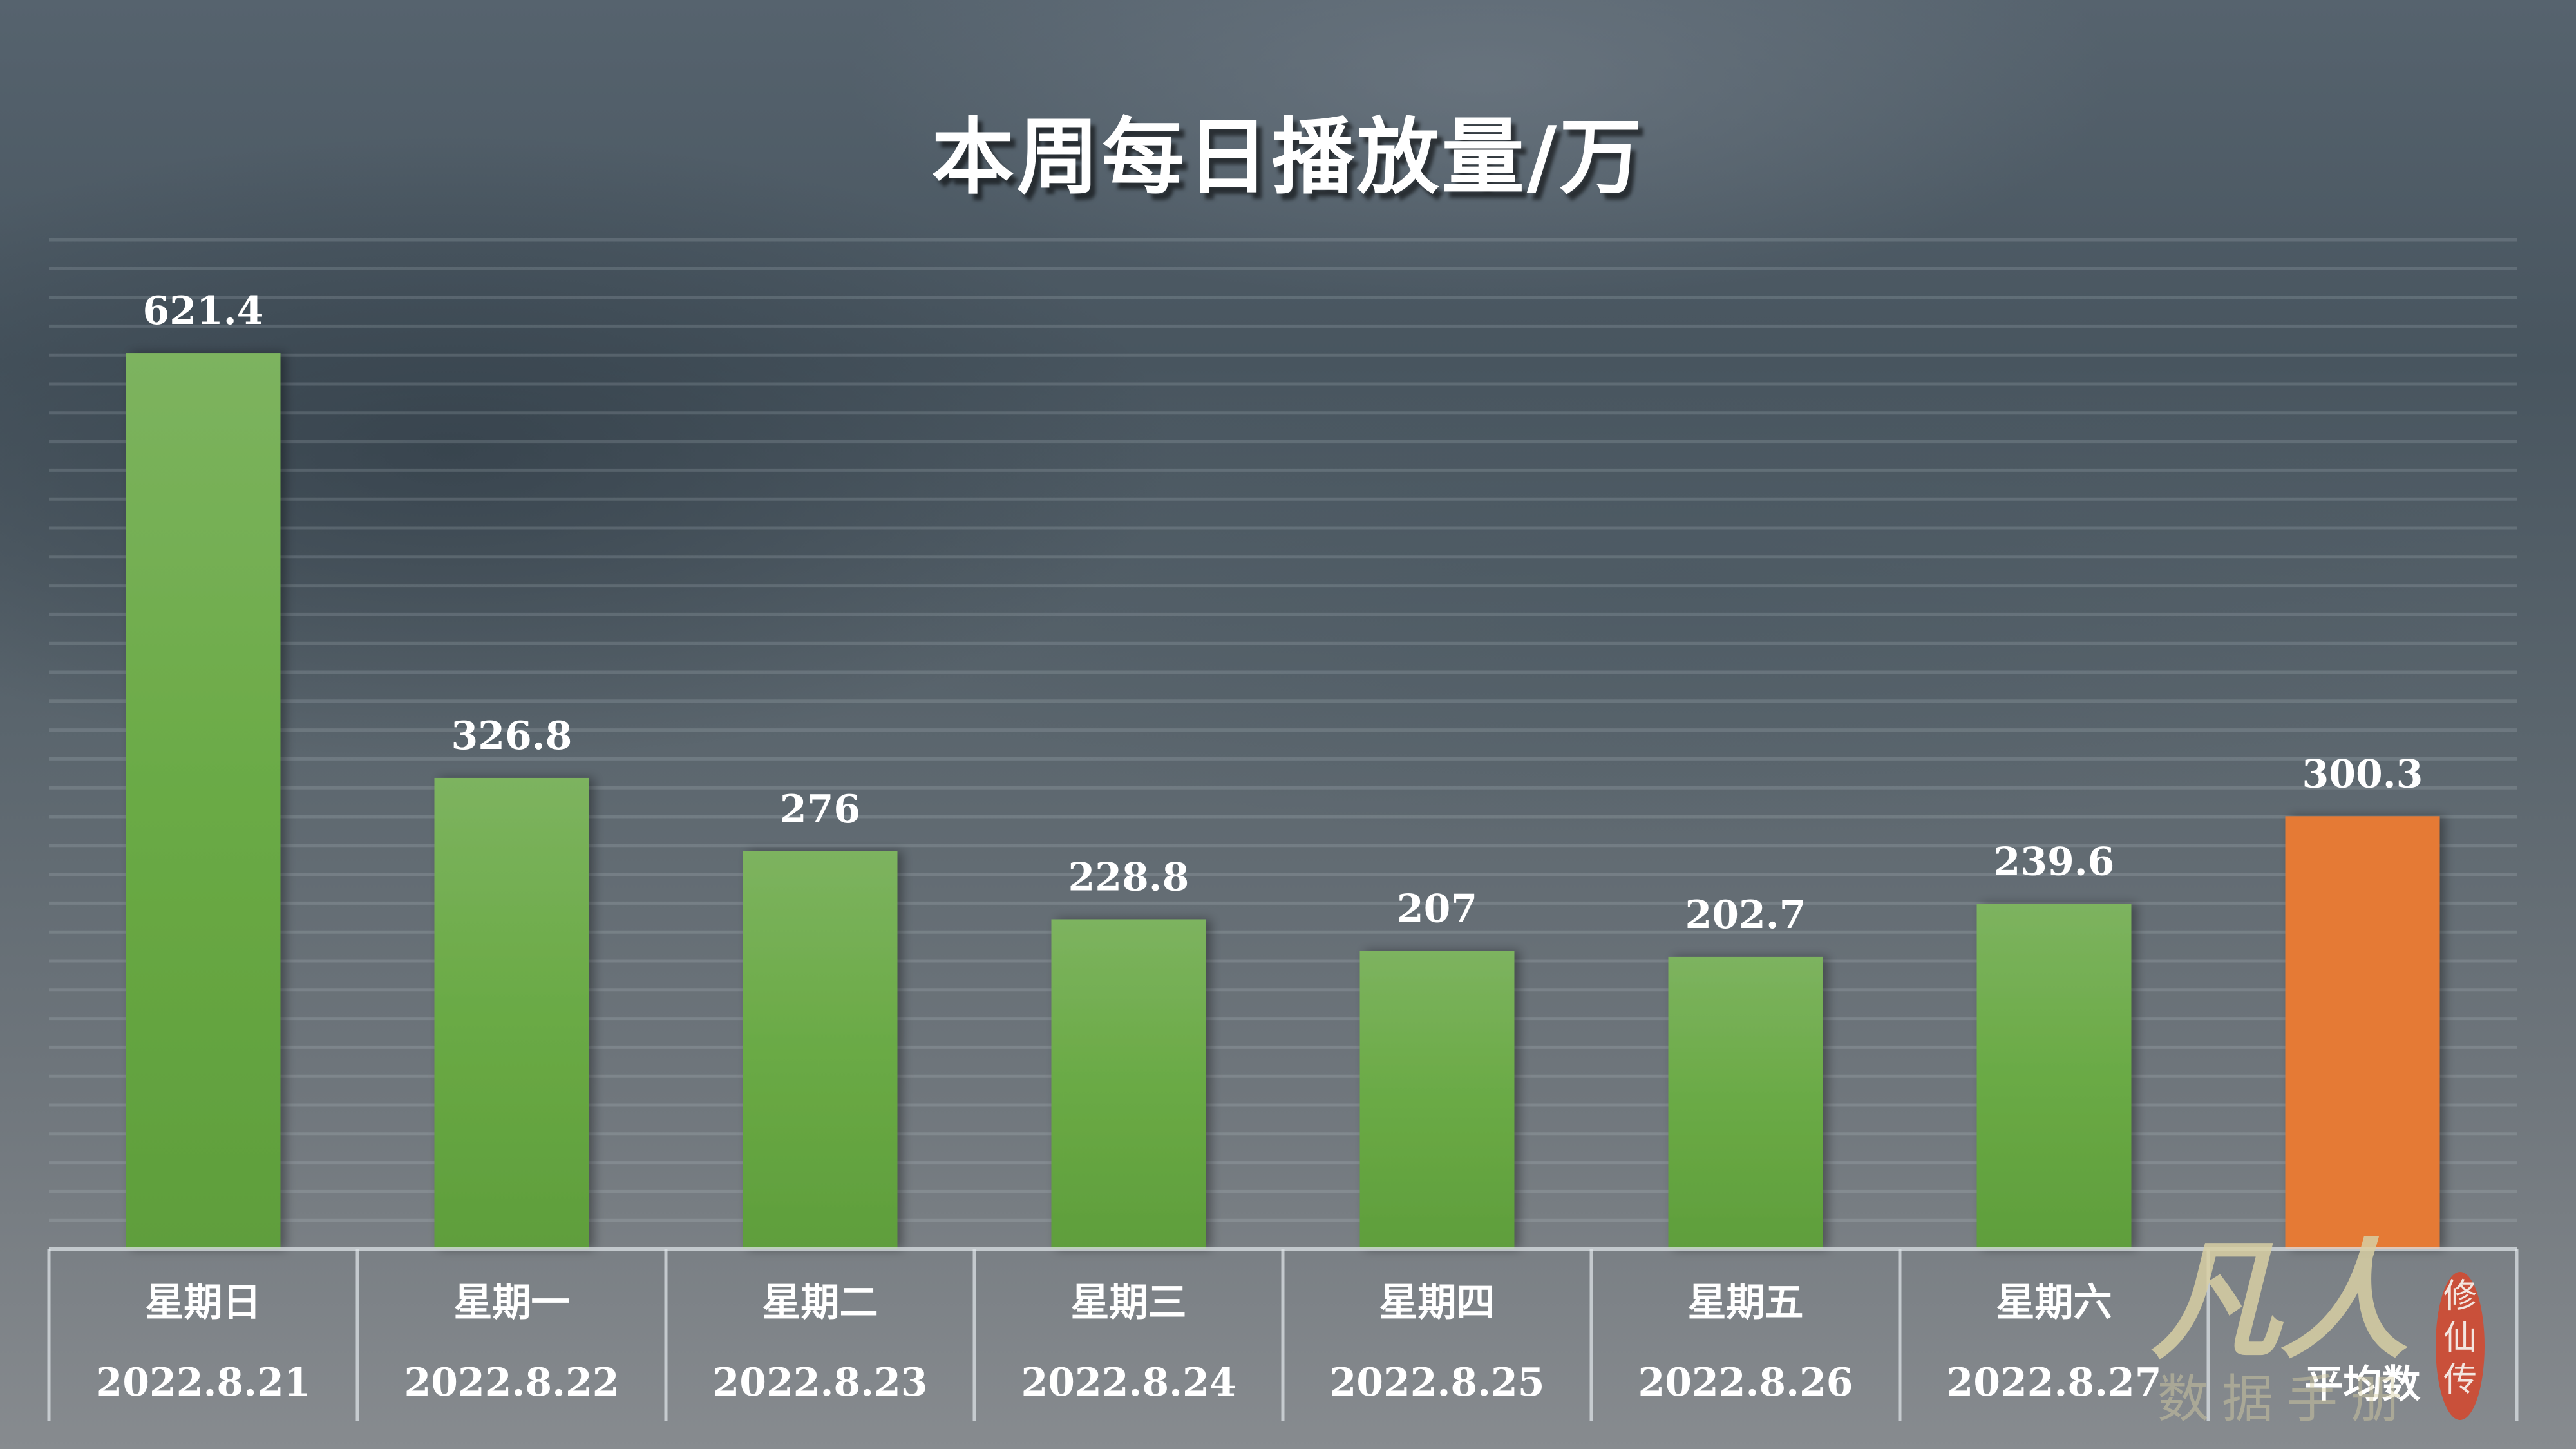  What do you see at coordinates (2460, 1296) in the screenshot?
I see `svg-text: 修` at bounding box center [2460, 1296].